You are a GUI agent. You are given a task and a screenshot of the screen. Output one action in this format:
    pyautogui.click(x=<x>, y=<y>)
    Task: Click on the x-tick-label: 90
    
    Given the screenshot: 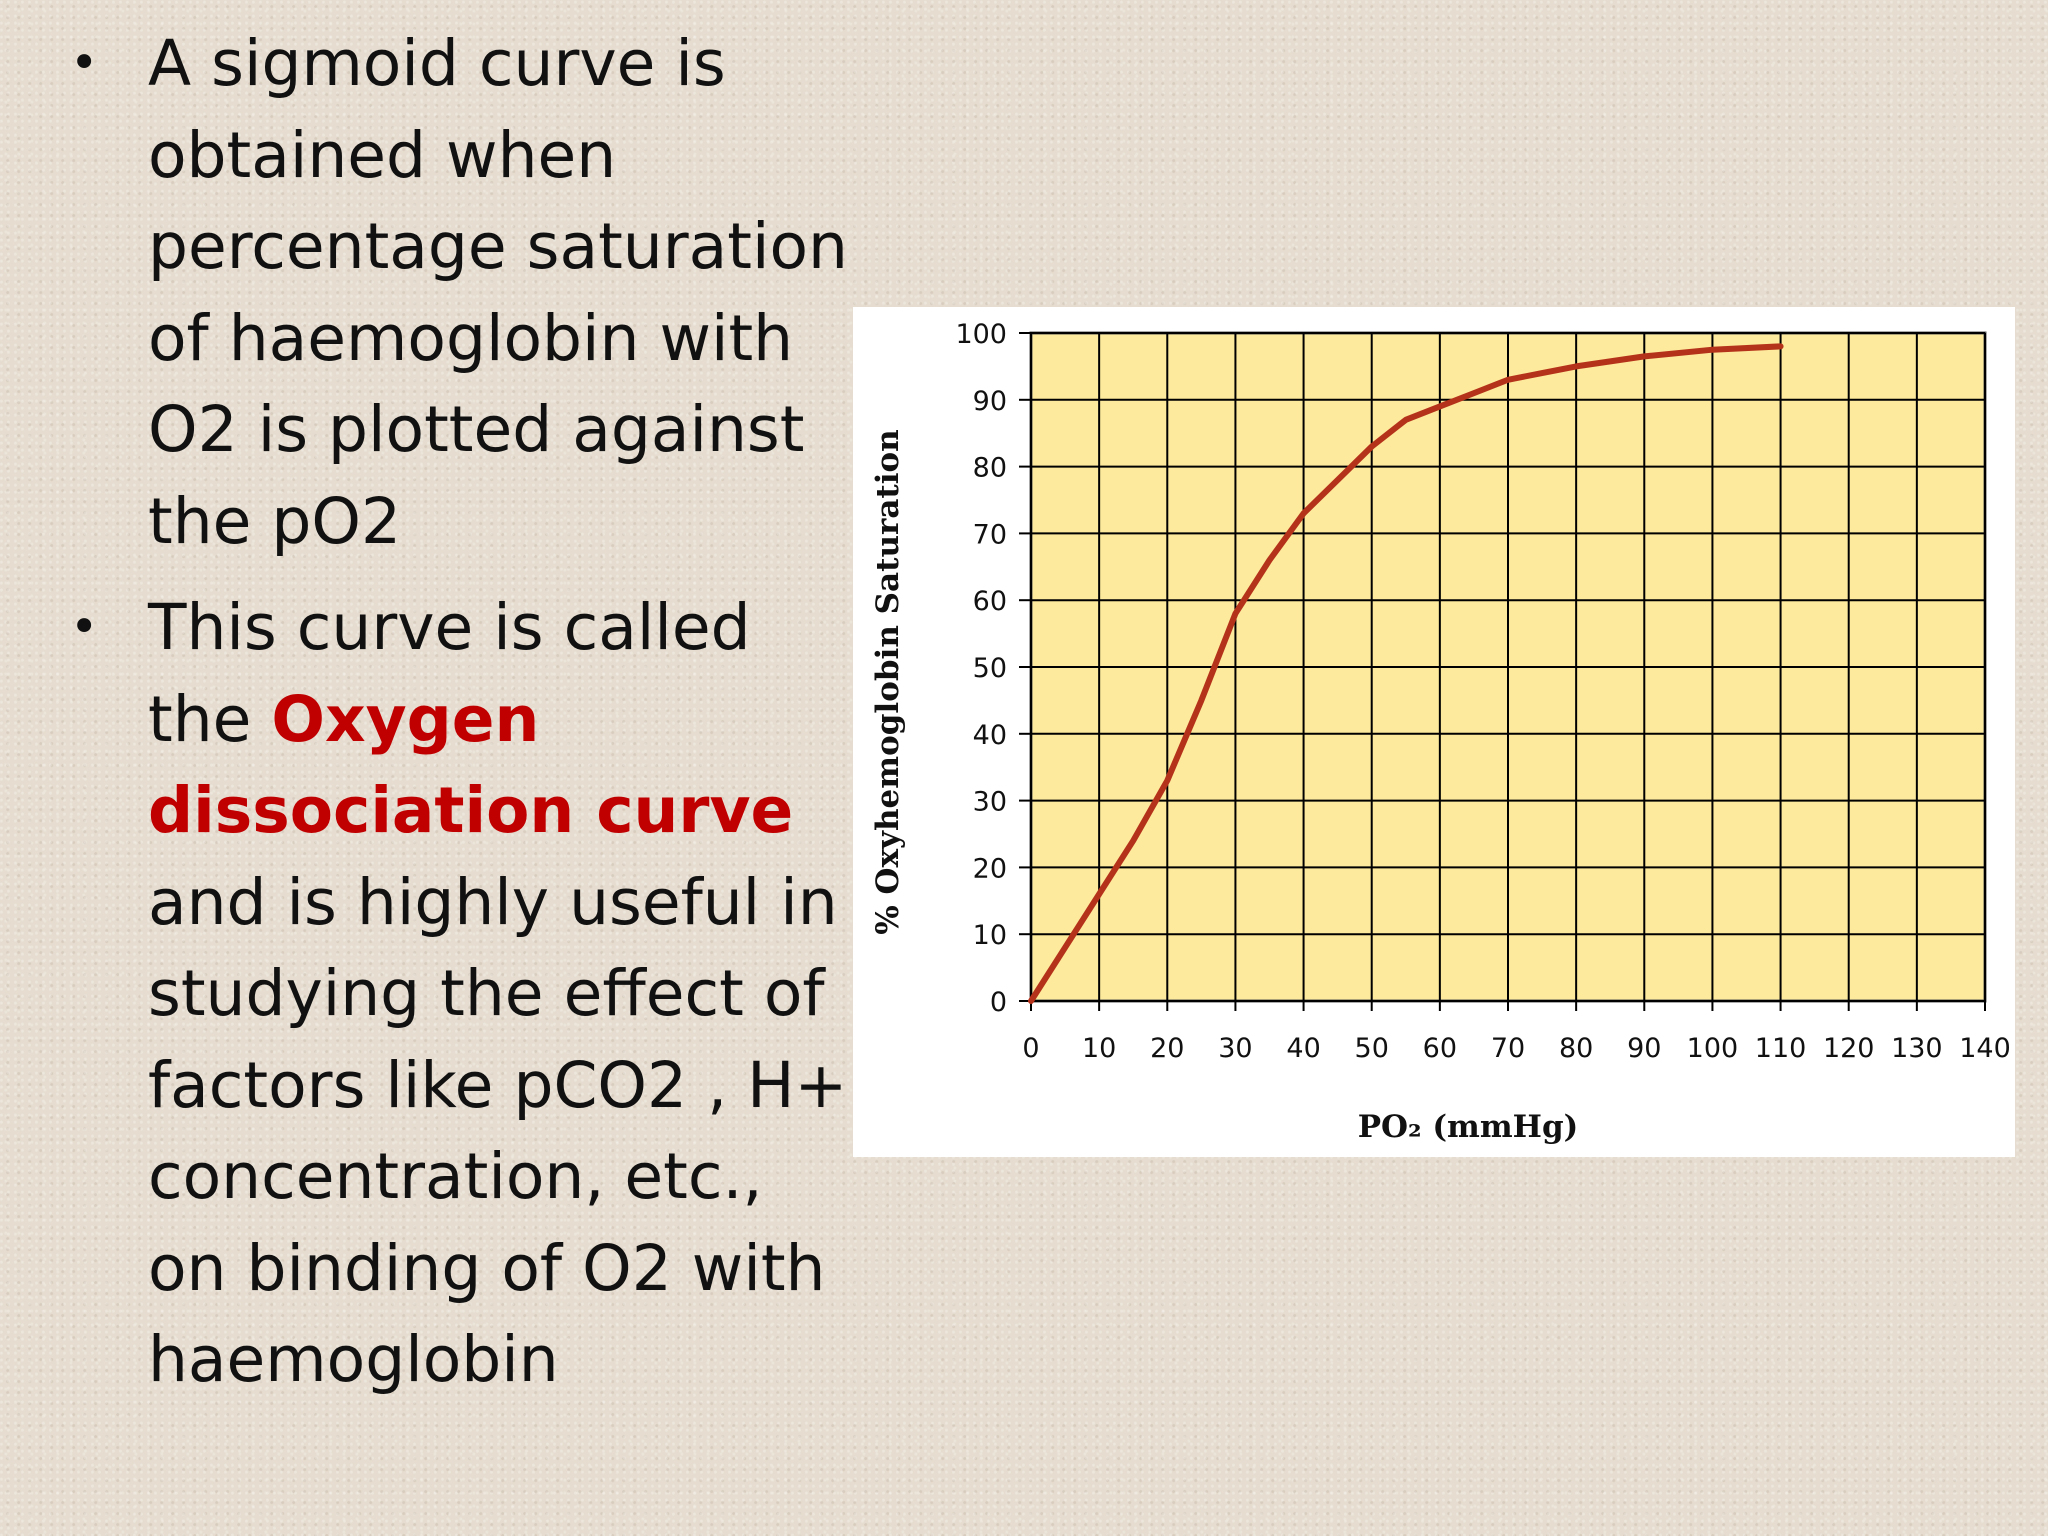 What is the action you would take?
    pyautogui.click(x=1644, y=1048)
    